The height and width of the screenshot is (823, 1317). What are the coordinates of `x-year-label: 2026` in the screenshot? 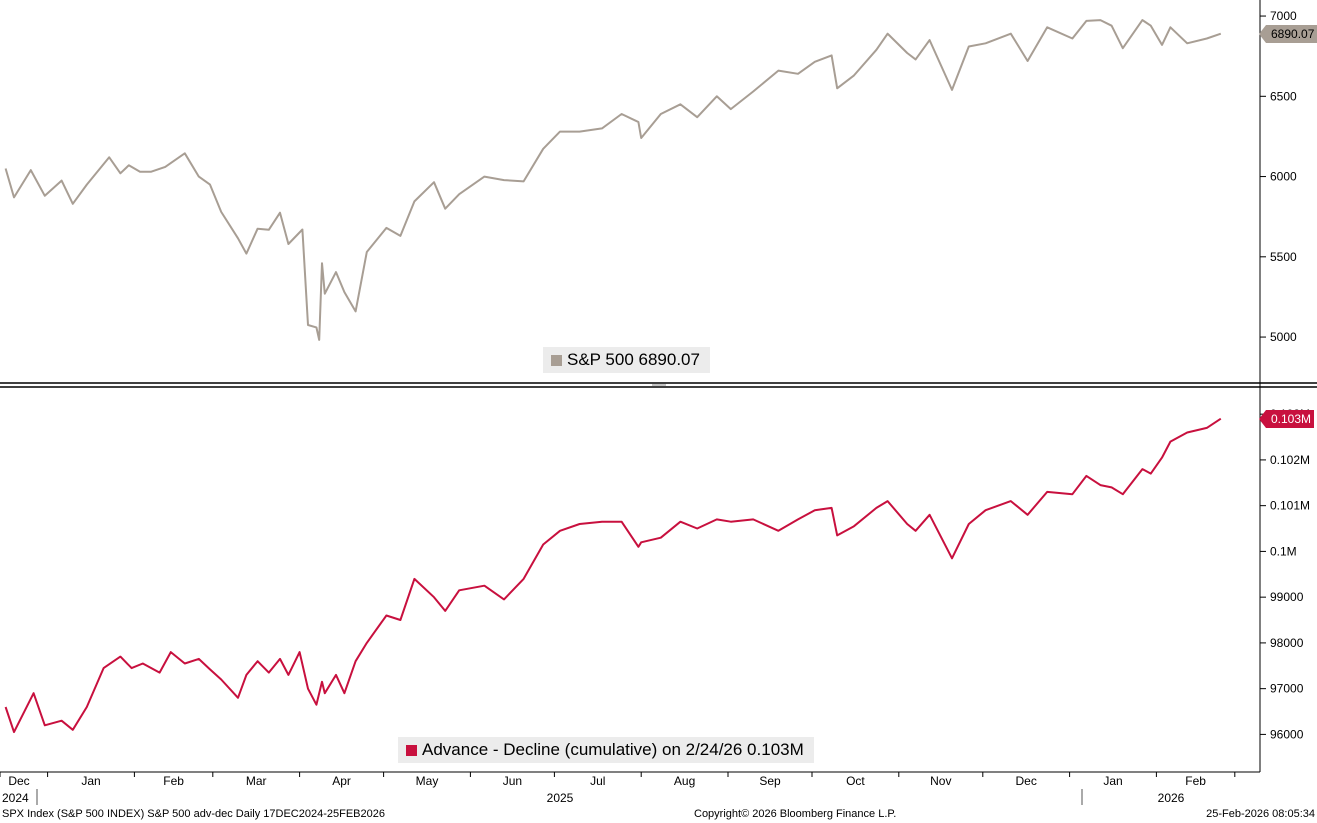 It's located at (1171, 798).